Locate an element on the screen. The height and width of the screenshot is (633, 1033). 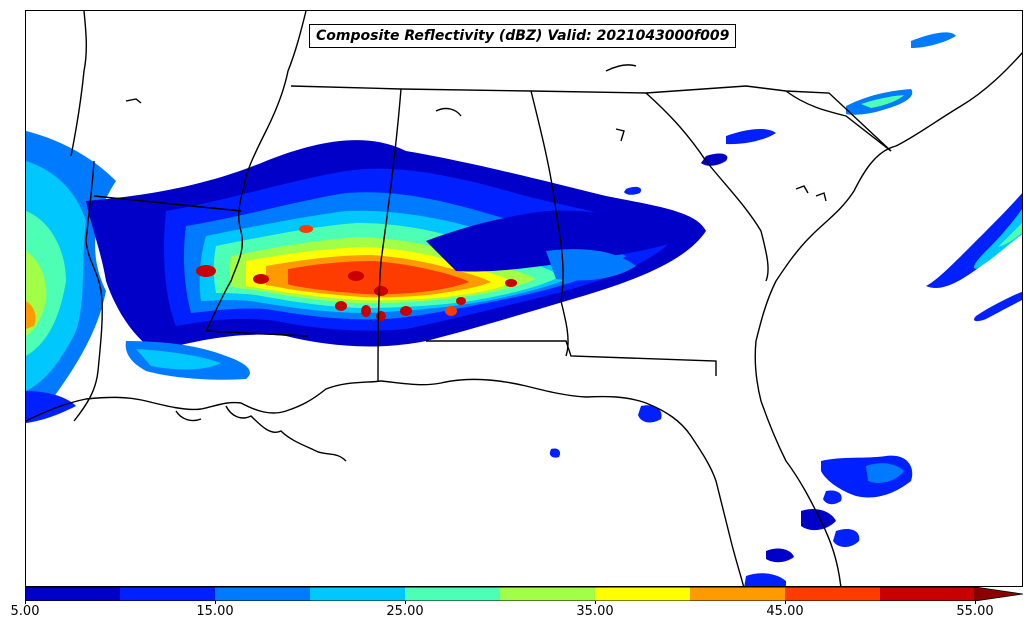
colorbar is located at coordinates (524, 594).